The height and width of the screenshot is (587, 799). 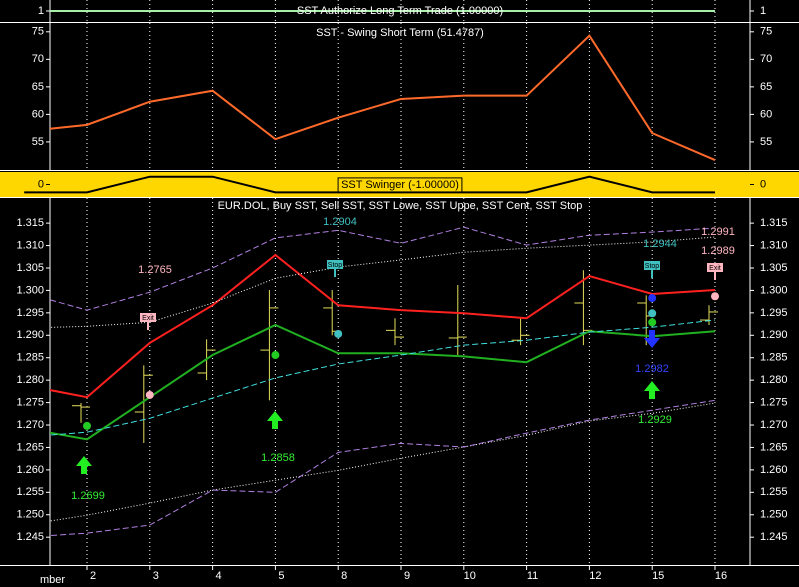 What do you see at coordinates (470, 576) in the screenshot?
I see `x-tick-label: 10` at bounding box center [470, 576].